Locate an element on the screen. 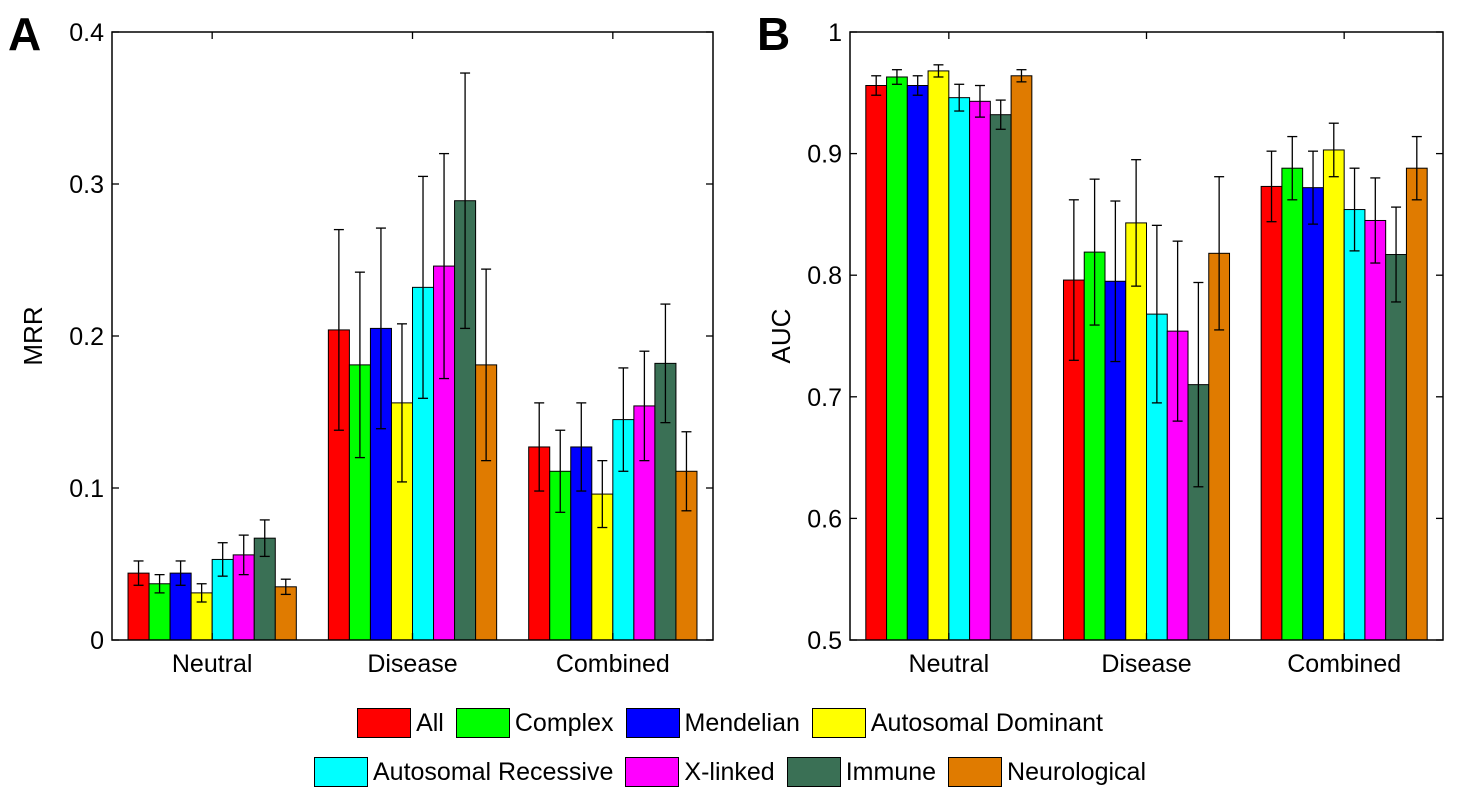  legend-label: Autosomal Dominant is located at coordinates (986, 722).